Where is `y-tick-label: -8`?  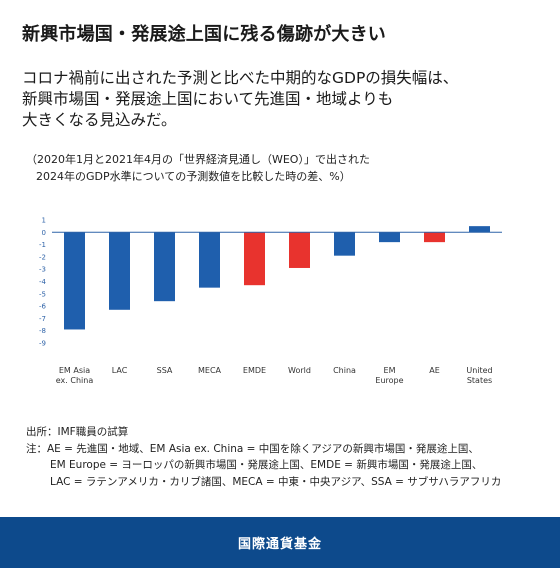
y-tick-label: -8 is located at coordinates (42, 331).